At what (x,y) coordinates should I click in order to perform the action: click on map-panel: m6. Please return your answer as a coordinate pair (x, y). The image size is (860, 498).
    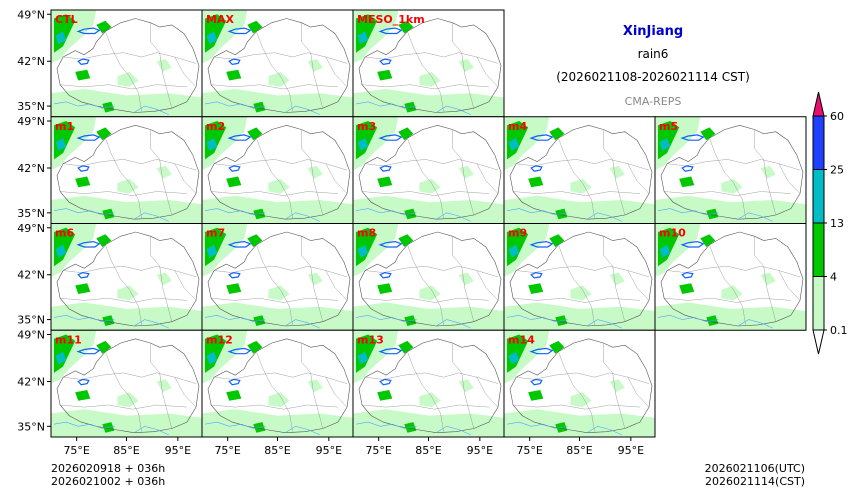
    Looking at the image, I should click on (126, 277).